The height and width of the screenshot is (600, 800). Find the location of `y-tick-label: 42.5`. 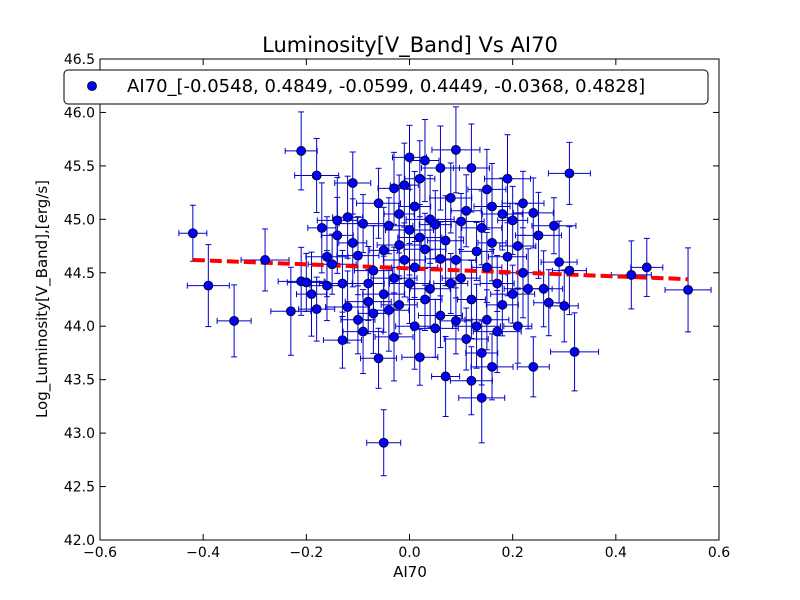

y-tick-label: 42.5 is located at coordinates (79, 488).